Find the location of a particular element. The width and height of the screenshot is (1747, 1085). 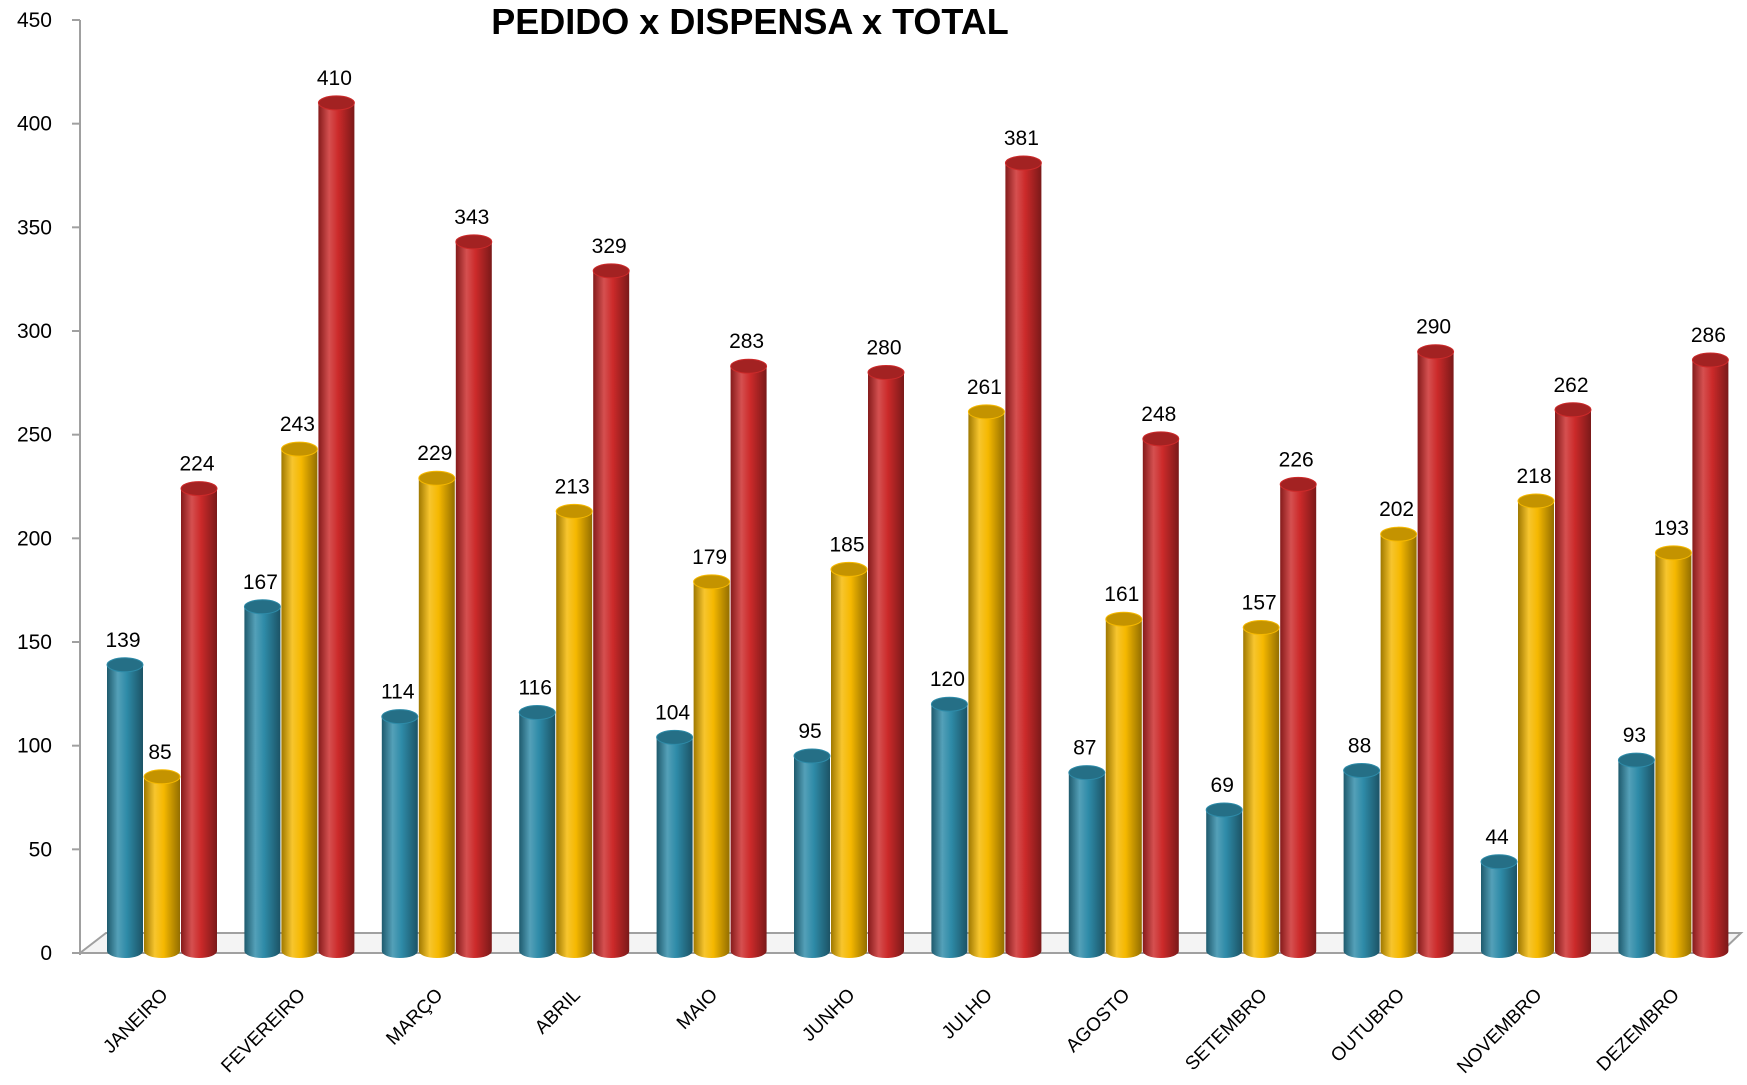

y-tick-label: 100 is located at coordinates (34, 746).